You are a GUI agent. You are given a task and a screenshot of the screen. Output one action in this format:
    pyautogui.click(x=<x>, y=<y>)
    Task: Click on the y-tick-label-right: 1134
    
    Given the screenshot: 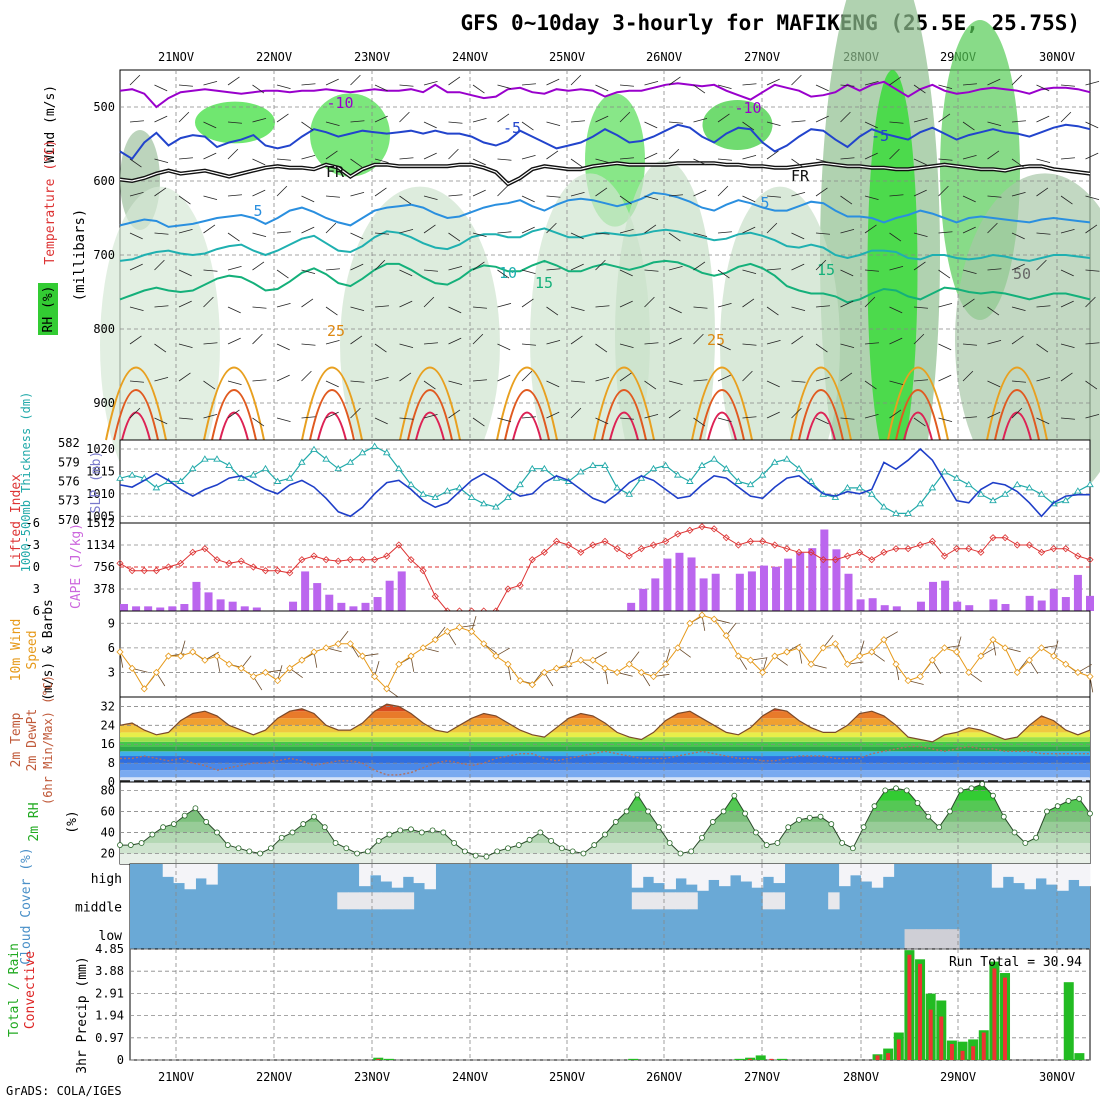 What is the action you would take?
    pyautogui.click(x=100, y=545)
    